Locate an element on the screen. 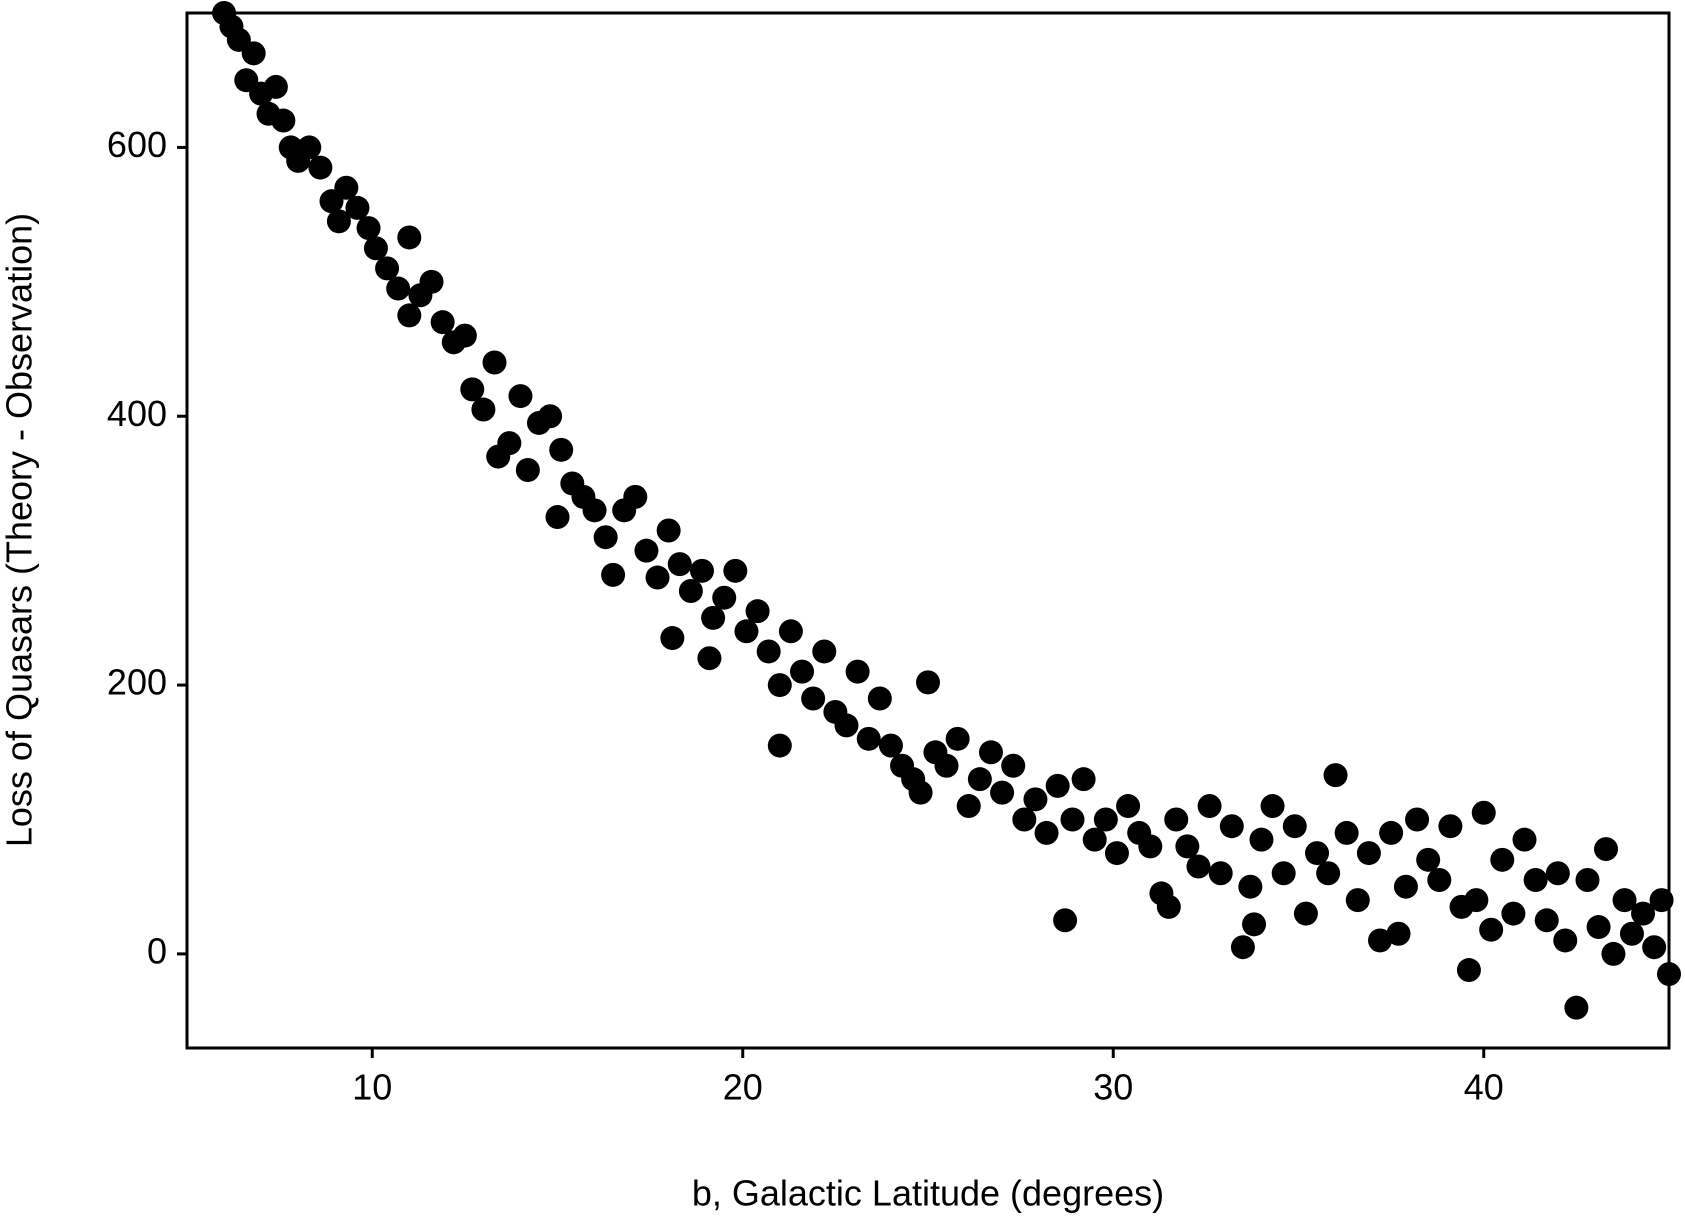 Image resolution: width=1685 pixels, height=1227 pixels. y-tick-label: 200 is located at coordinates (137, 682).